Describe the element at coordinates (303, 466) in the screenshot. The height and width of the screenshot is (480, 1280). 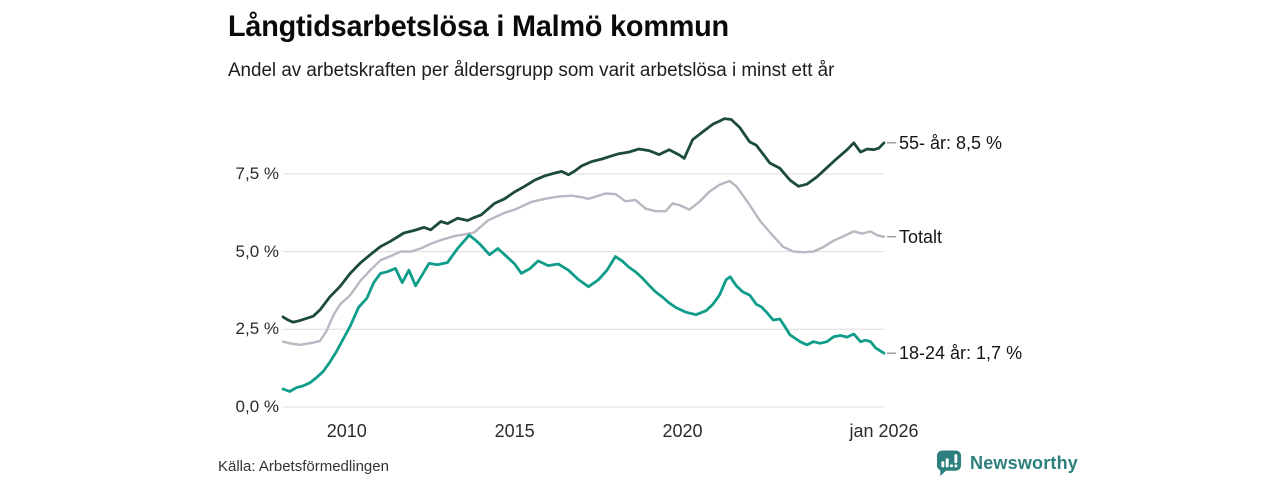
I see `source-note: Källa: Arbetsförmedlingen` at that location.